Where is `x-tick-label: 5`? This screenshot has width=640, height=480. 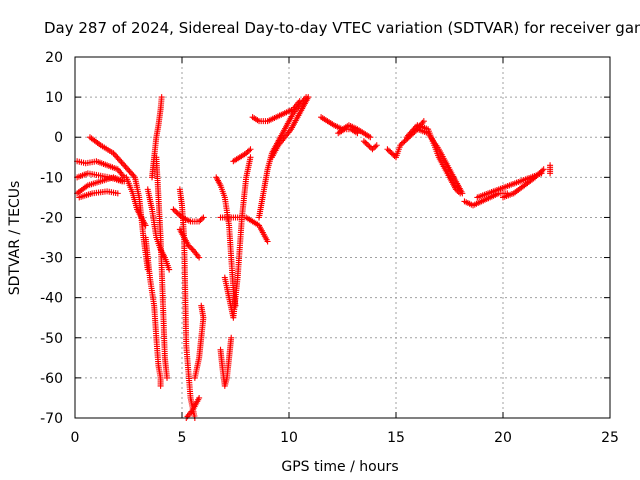 x-tick-label: 5 is located at coordinates (182, 438).